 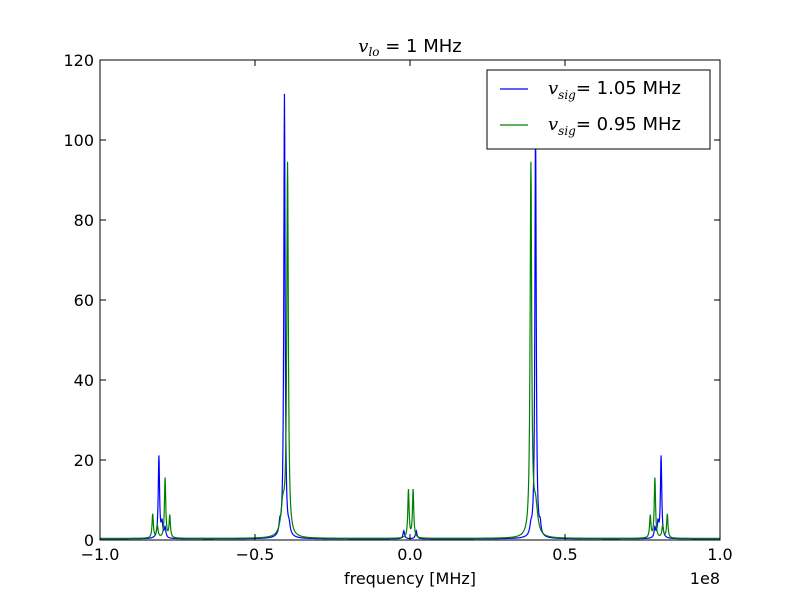 I want to click on x-tick-label: 0.0, so click(x=409, y=554).